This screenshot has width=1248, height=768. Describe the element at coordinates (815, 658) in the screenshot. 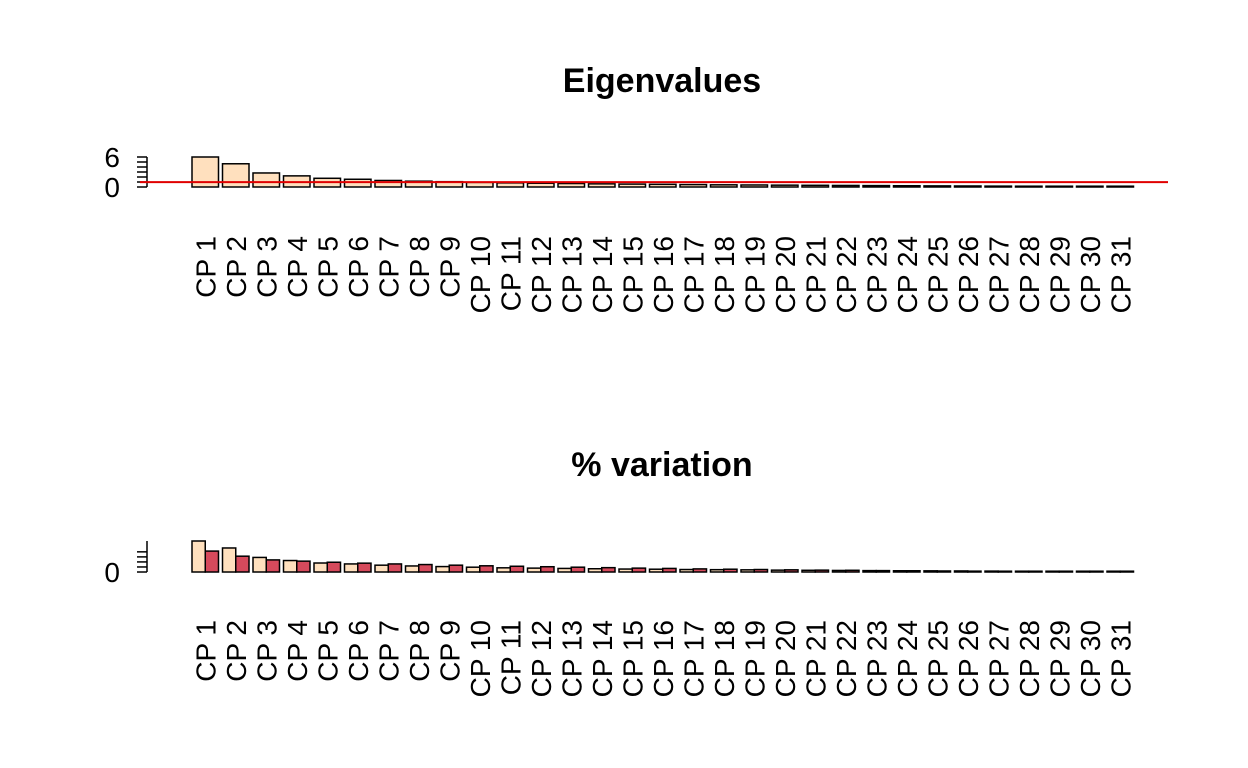

I see `x-tick-label: CP 21` at that location.